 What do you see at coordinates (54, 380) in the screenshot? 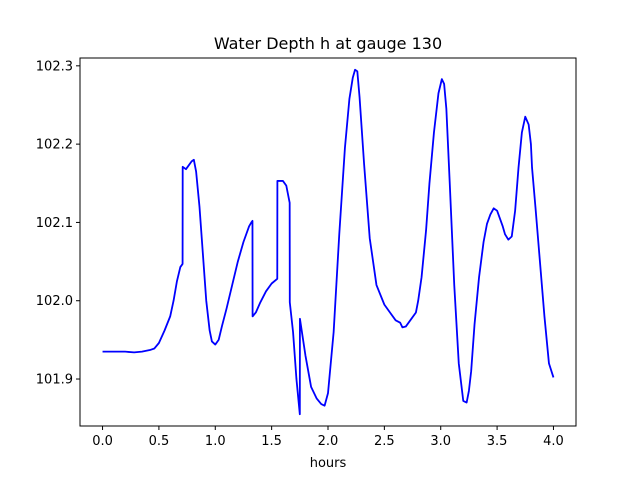
I see `y-tick-label: 101.9` at bounding box center [54, 380].